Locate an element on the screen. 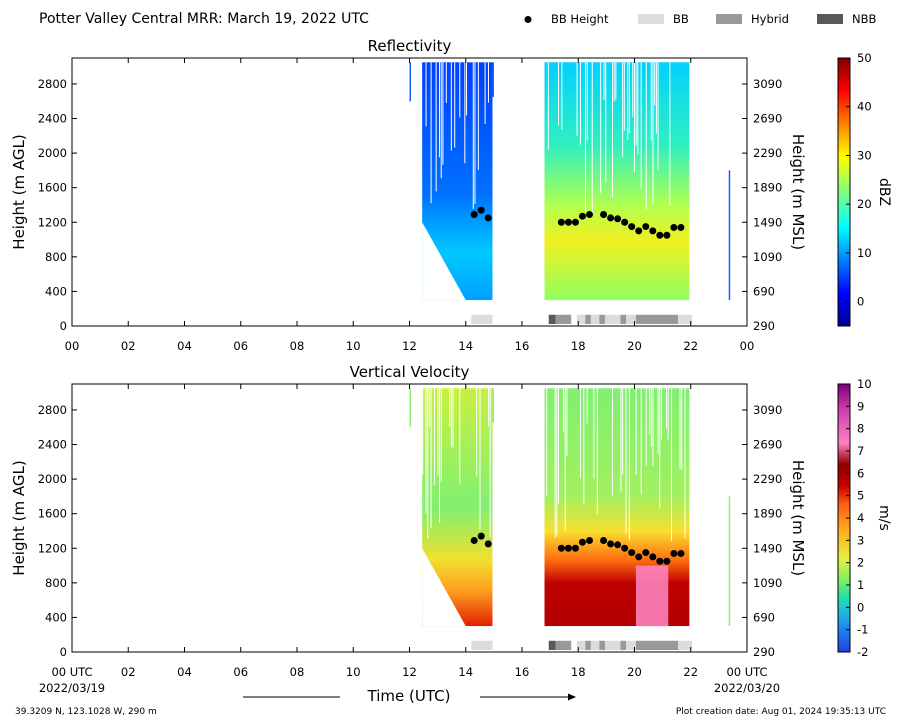 The image size is (900, 725). x-tick-label: 08 is located at coordinates (297, 346).